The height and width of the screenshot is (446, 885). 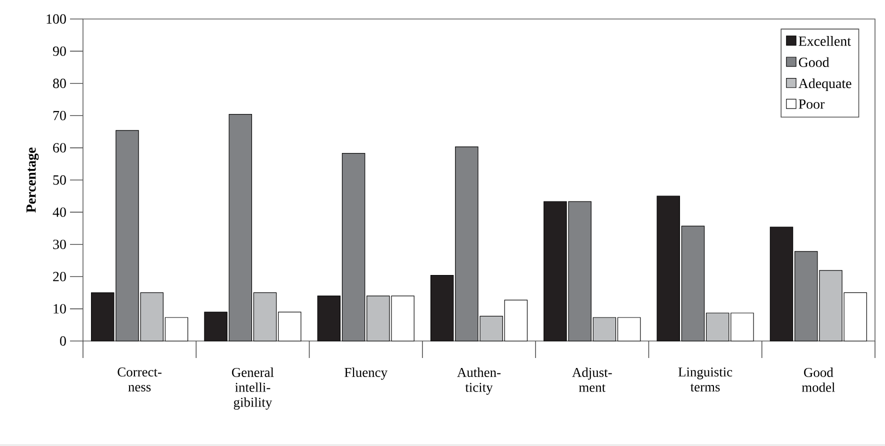 I want to click on y-tick-label: 10, so click(x=60, y=309).